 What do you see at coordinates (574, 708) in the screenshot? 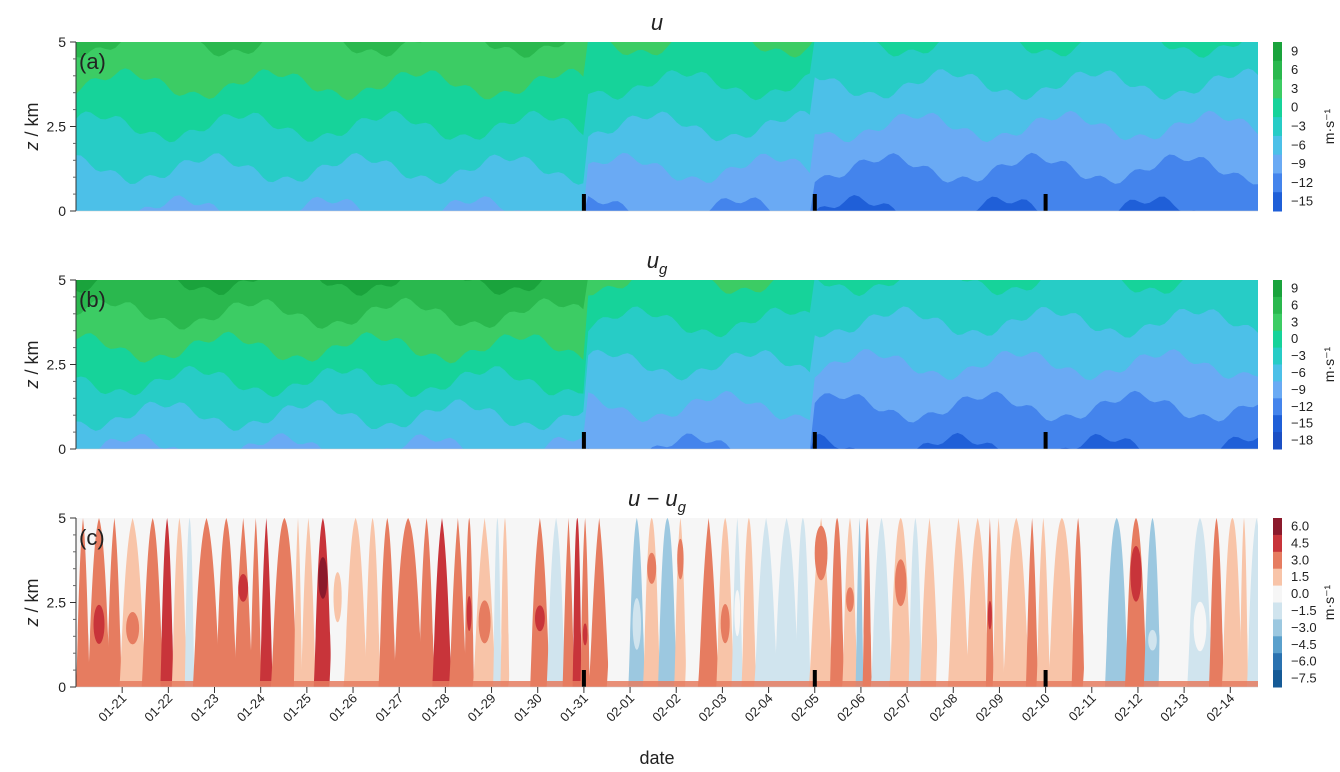
I see `x-tick-label: 01-31` at bounding box center [574, 708].